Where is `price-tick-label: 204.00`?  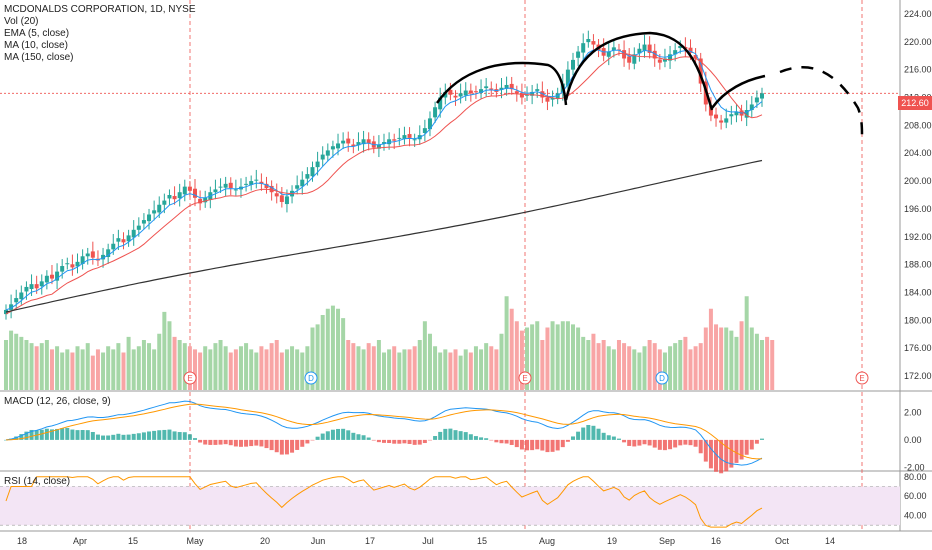
price-tick-label: 204.00 is located at coordinates (918, 153).